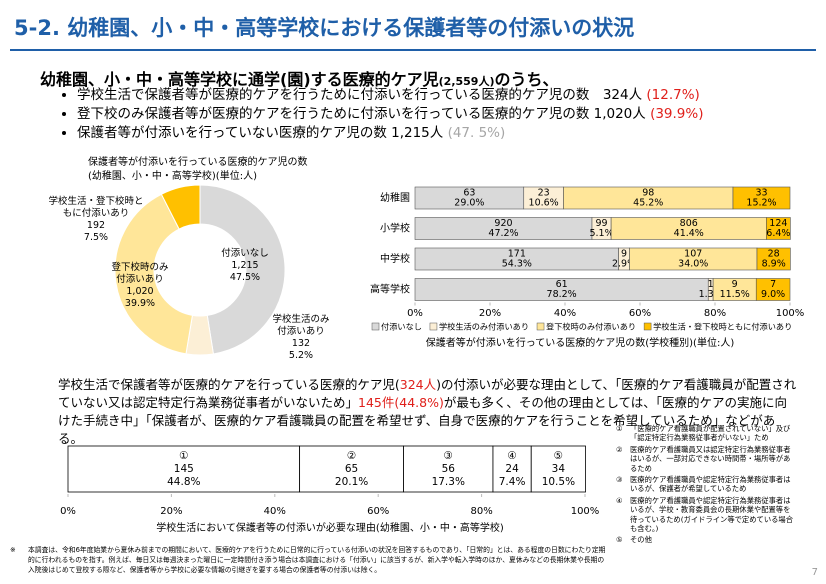 Image resolution: width=826 pixels, height=584 pixels. I want to click on intro-suffix: のうち、, so click(526, 79).